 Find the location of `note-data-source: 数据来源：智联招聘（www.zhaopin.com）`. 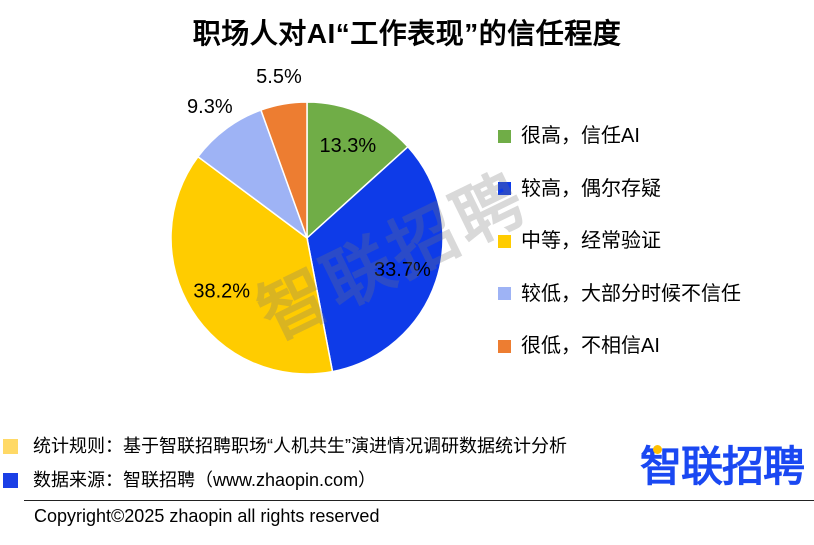

note-data-source: 数据来源：智联招聘（www.zhaopin.com） is located at coordinates (188, 480).